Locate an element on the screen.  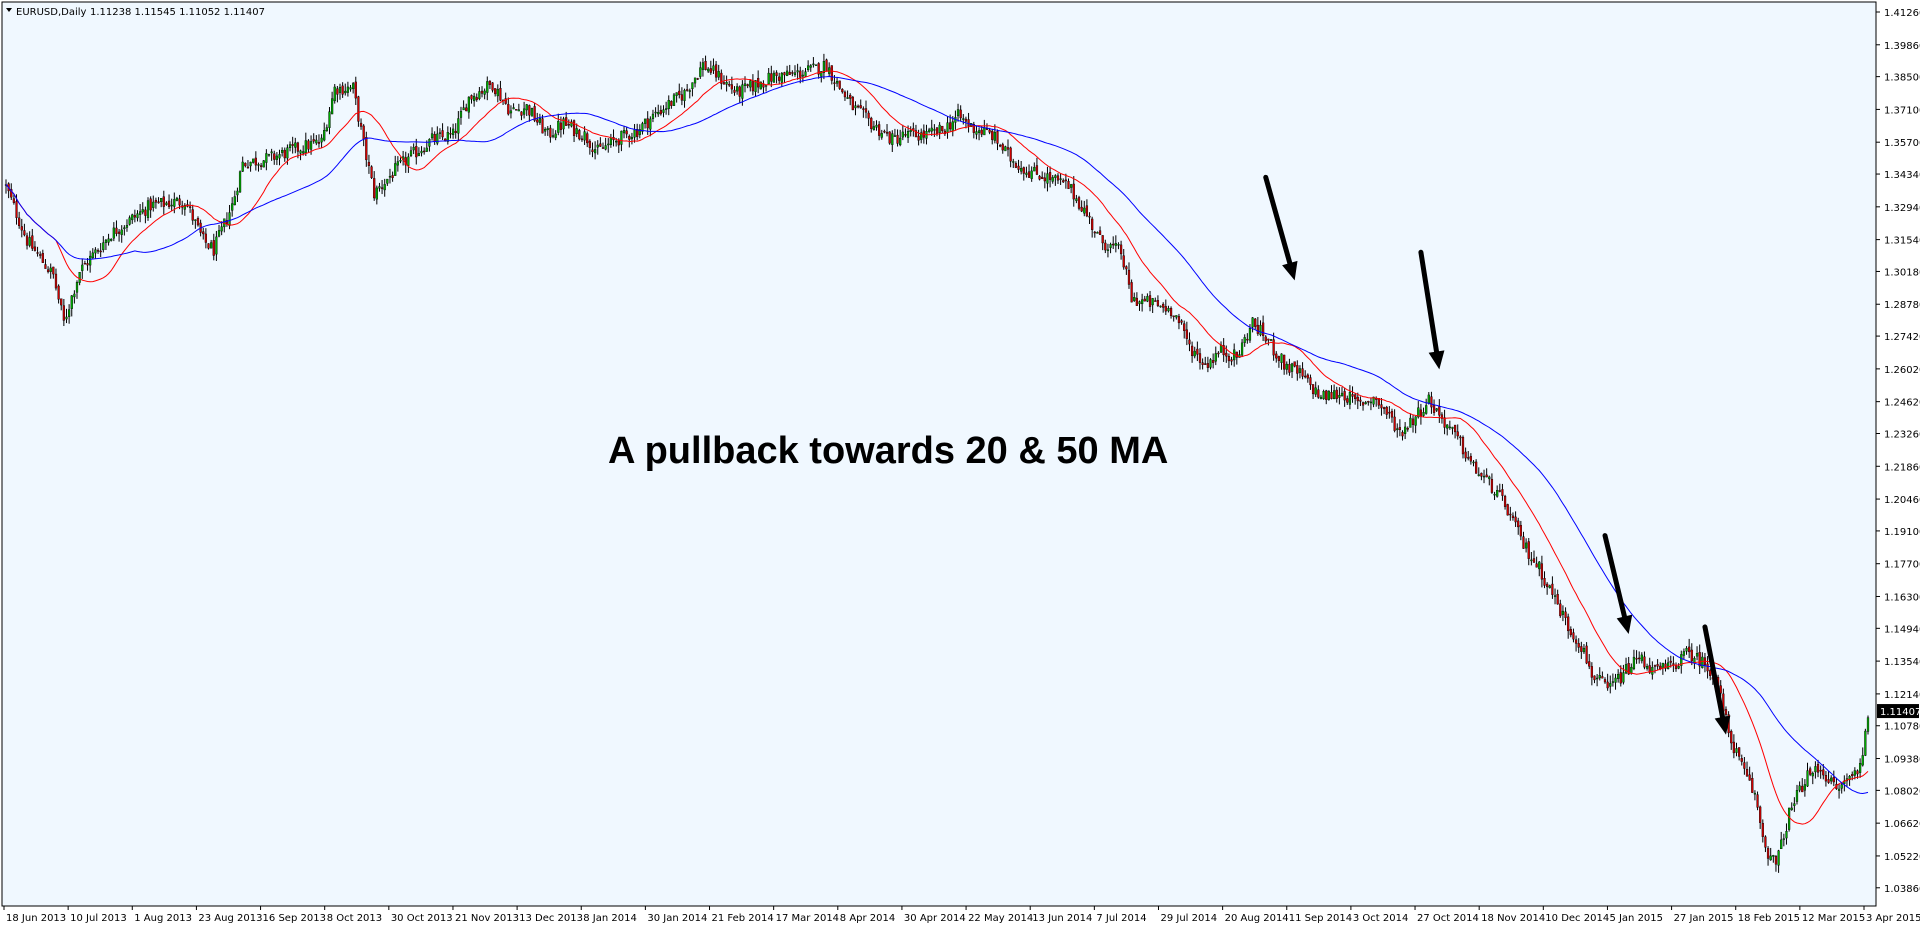
price-tick-label: 1.30180 is located at coordinates (1902, 272).